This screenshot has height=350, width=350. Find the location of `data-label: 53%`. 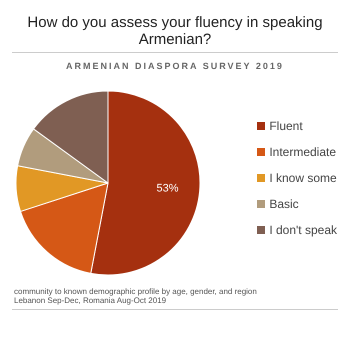

data-label: 53% is located at coordinates (167, 188).